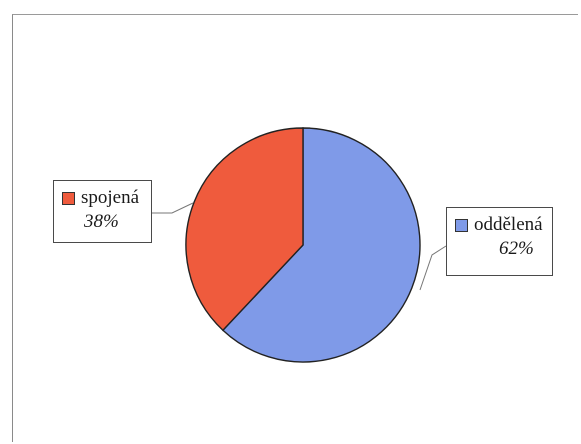  What do you see at coordinates (508, 224) in the screenshot?
I see `slice-label-oddelena: oddělená` at bounding box center [508, 224].